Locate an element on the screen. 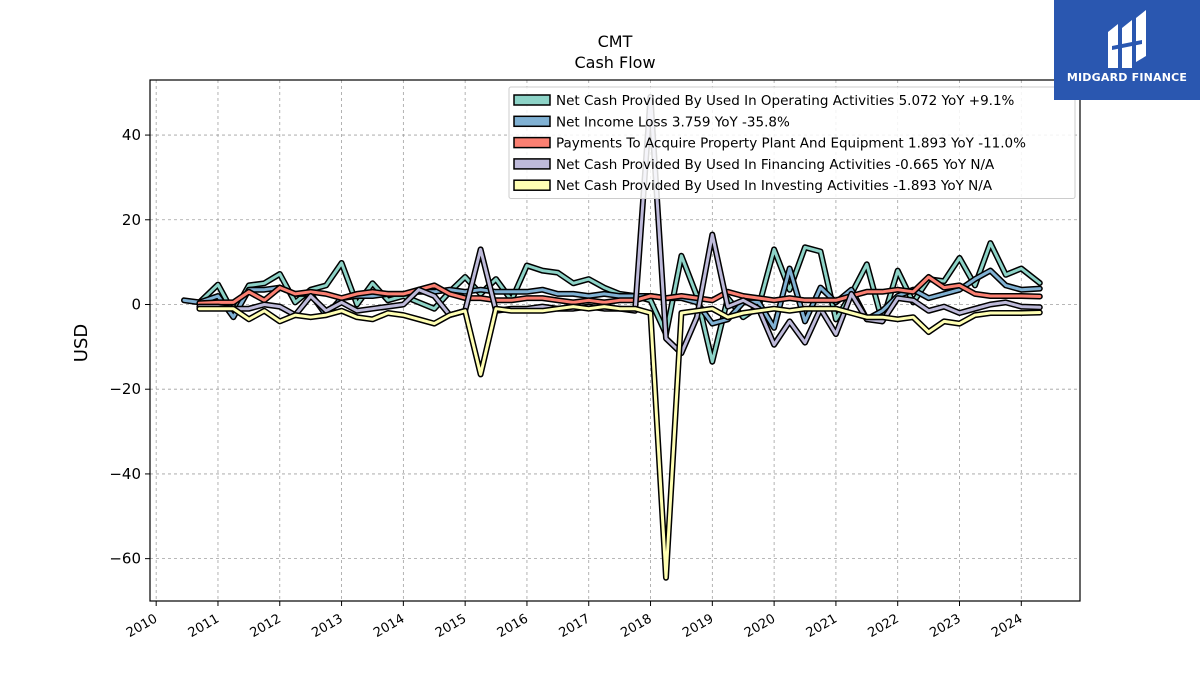  x-tick-label: 2013 is located at coordinates (327, 626).